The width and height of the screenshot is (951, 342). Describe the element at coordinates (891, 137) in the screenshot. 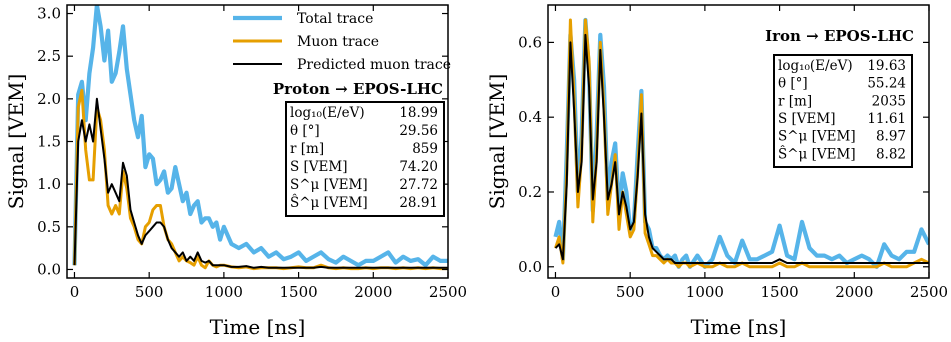

I see `info-value: 8.97` at that location.